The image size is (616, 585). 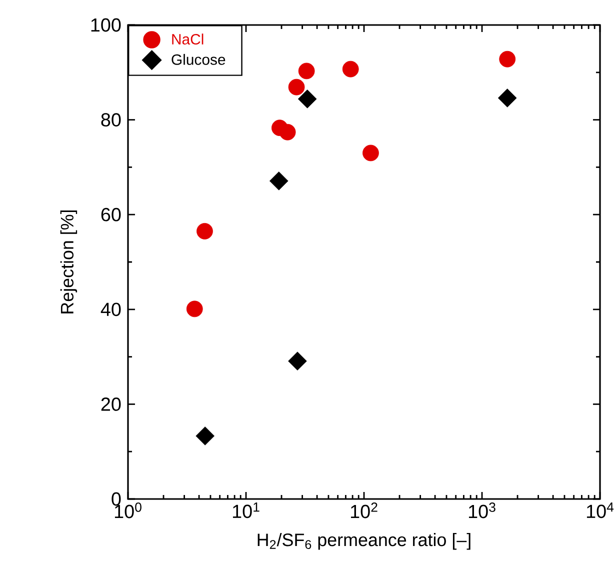 What do you see at coordinates (364, 541) in the screenshot?
I see `x-axis-title: H$_{2}$/SF$_{6}$ permeance ratio [–]` at bounding box center [364, 541].